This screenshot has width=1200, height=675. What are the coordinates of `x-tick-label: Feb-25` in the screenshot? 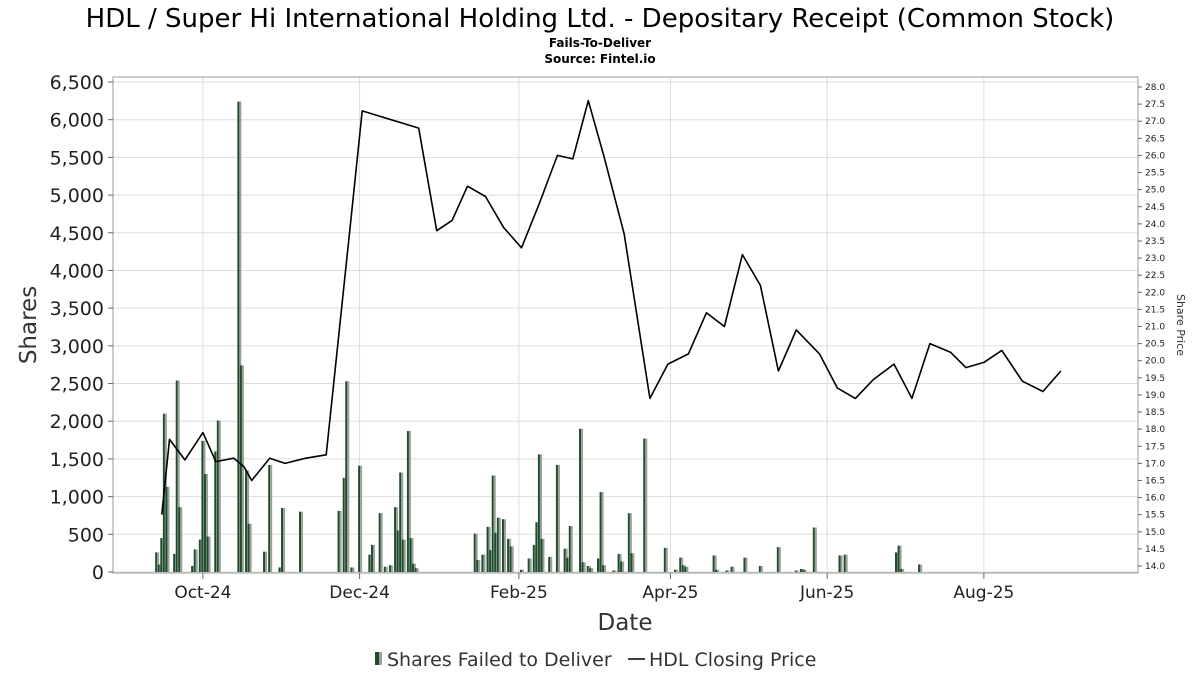 It's located at (519, 593).